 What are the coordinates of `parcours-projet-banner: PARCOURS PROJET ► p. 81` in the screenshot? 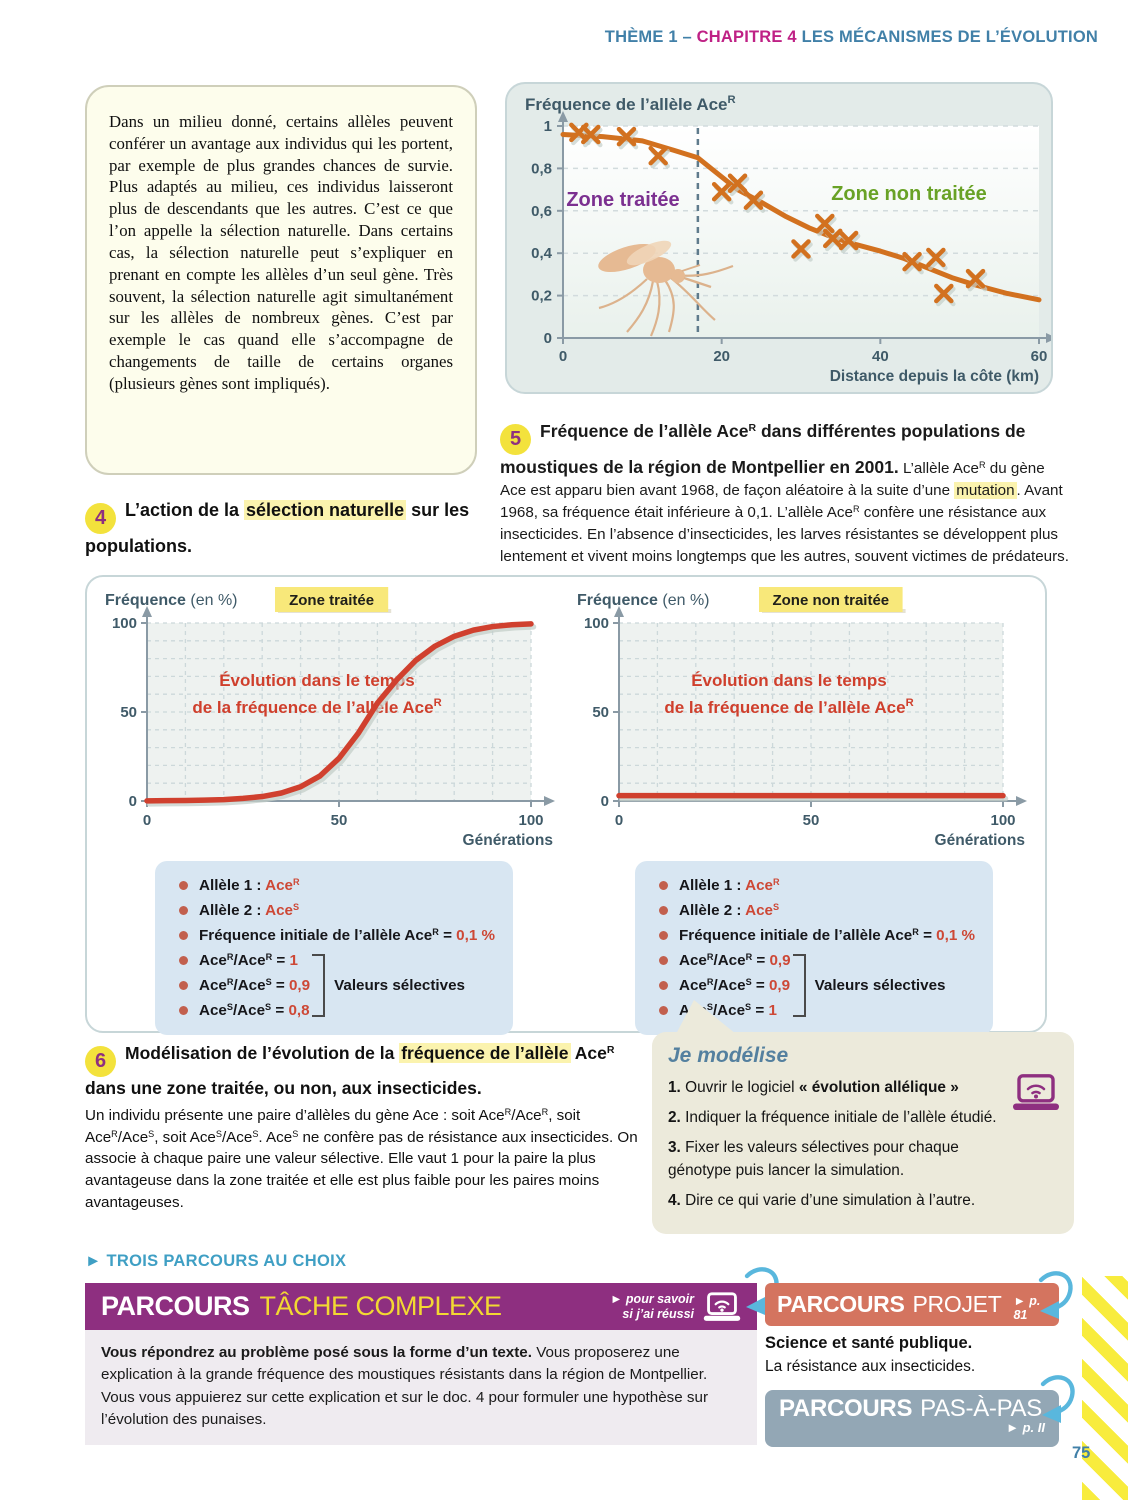 It's located at (912, 1304).